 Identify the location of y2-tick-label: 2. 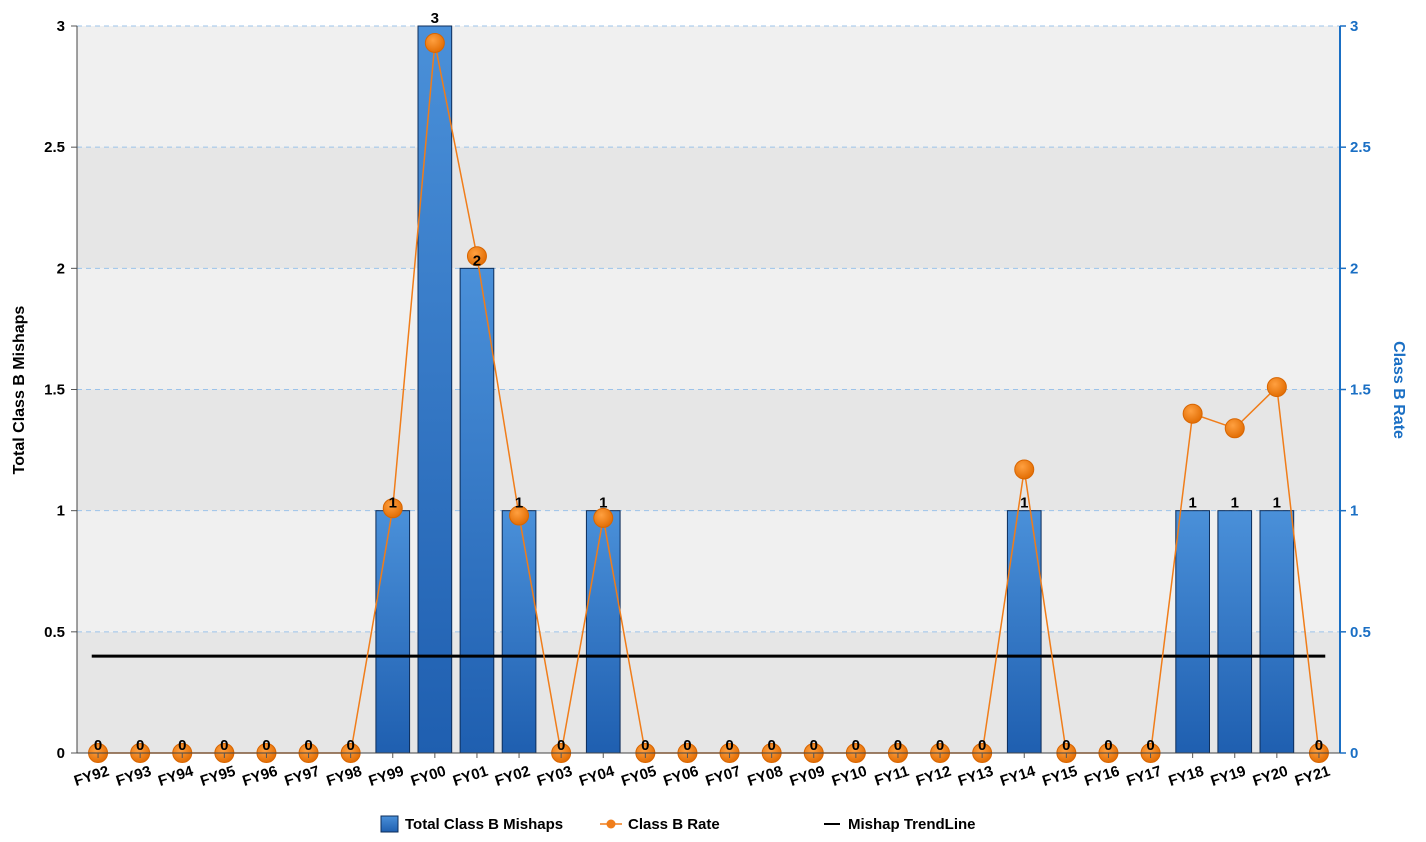
(1354, 268).